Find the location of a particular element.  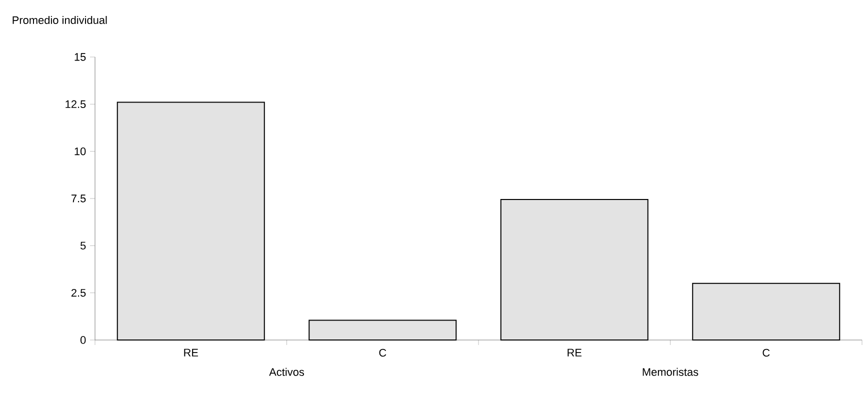

y-tick-label: 10 is located at coordinates (80, 151).